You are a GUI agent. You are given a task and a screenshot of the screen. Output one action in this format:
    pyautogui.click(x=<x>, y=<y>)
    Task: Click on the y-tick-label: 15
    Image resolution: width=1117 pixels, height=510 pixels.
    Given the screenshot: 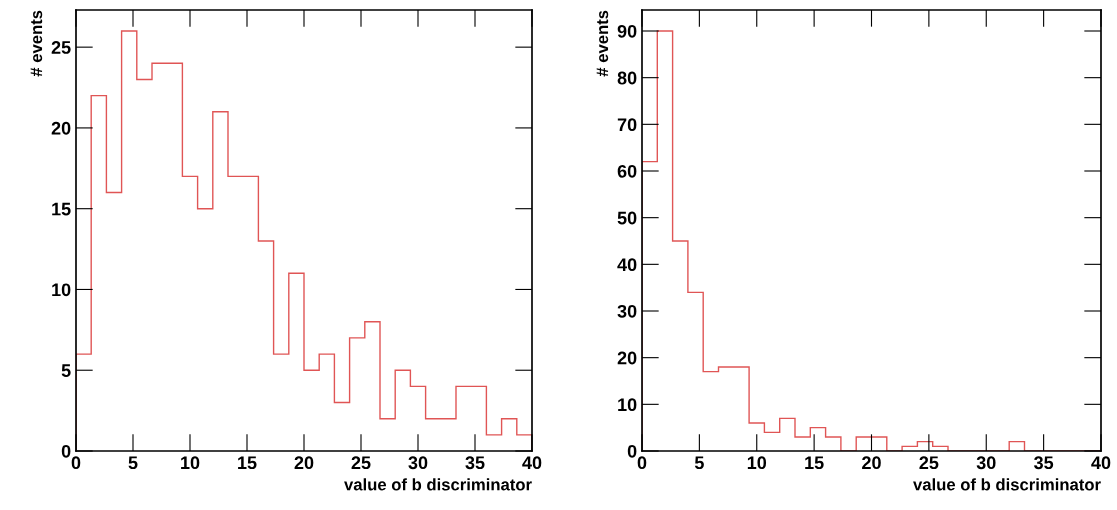 What is the action you would take?
    pyautogui.click(x=61, y=209)
    